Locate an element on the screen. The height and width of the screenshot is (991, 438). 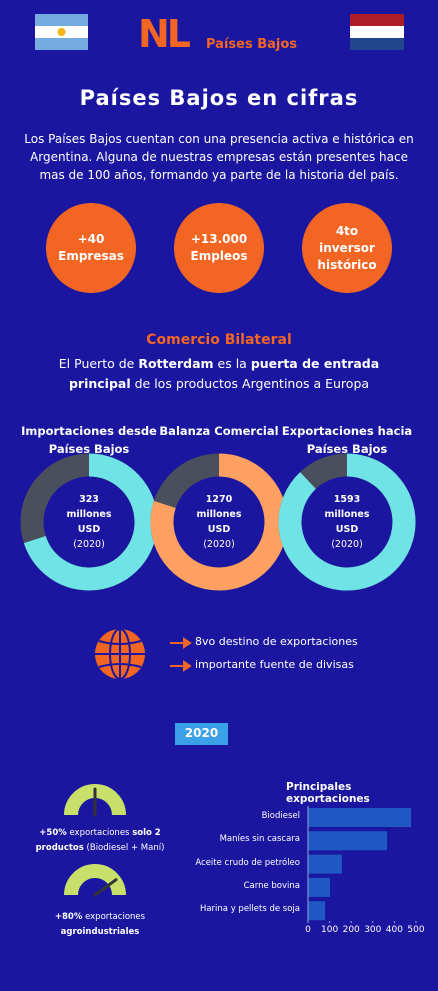
gauge-needle is located at coordinates (105, 887).